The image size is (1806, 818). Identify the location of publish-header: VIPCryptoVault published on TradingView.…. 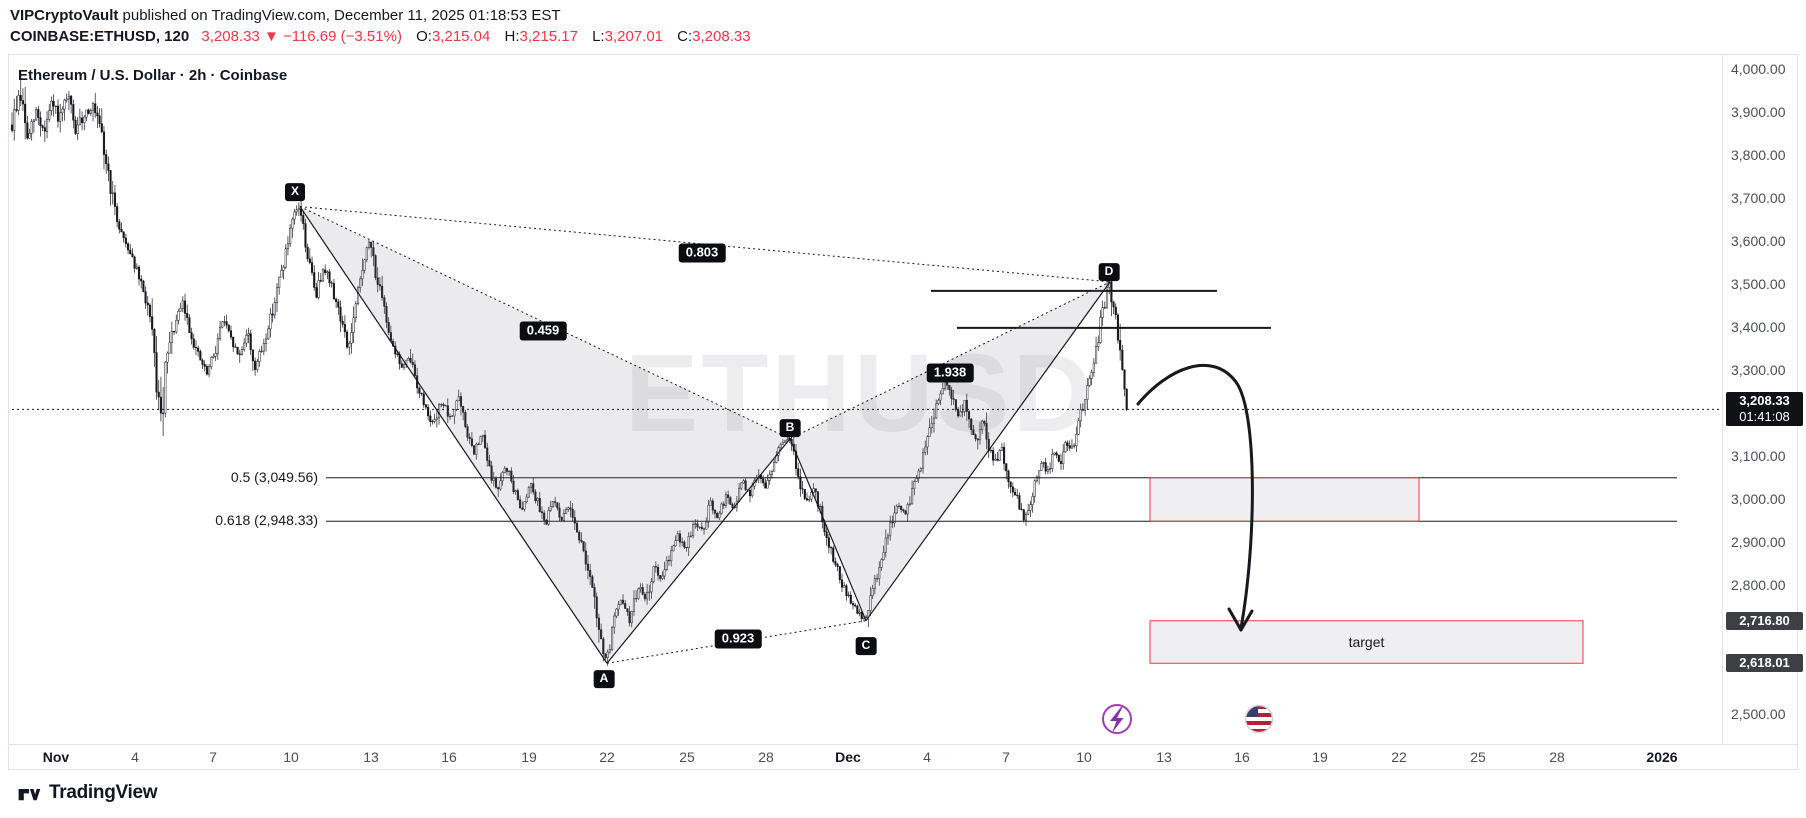
(285, 15).